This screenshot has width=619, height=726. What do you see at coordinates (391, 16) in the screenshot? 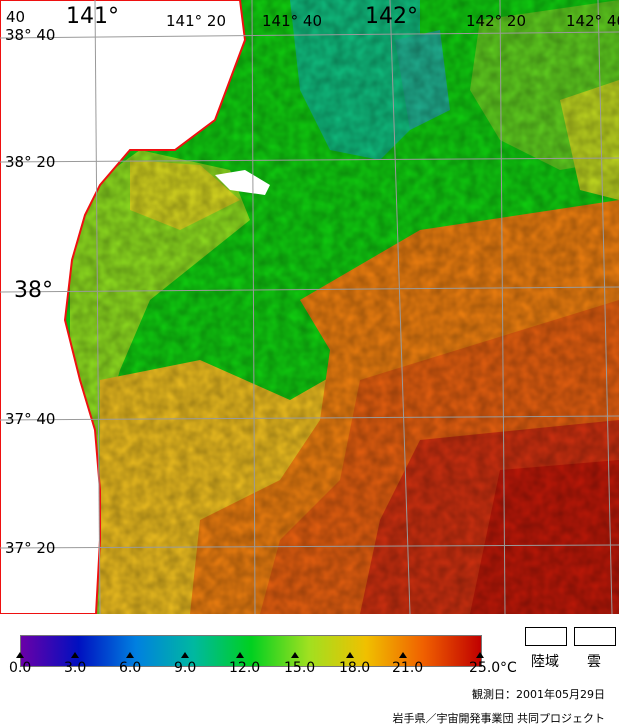
I see `lon-label-142: 142°` at bounding box center [391, 16].